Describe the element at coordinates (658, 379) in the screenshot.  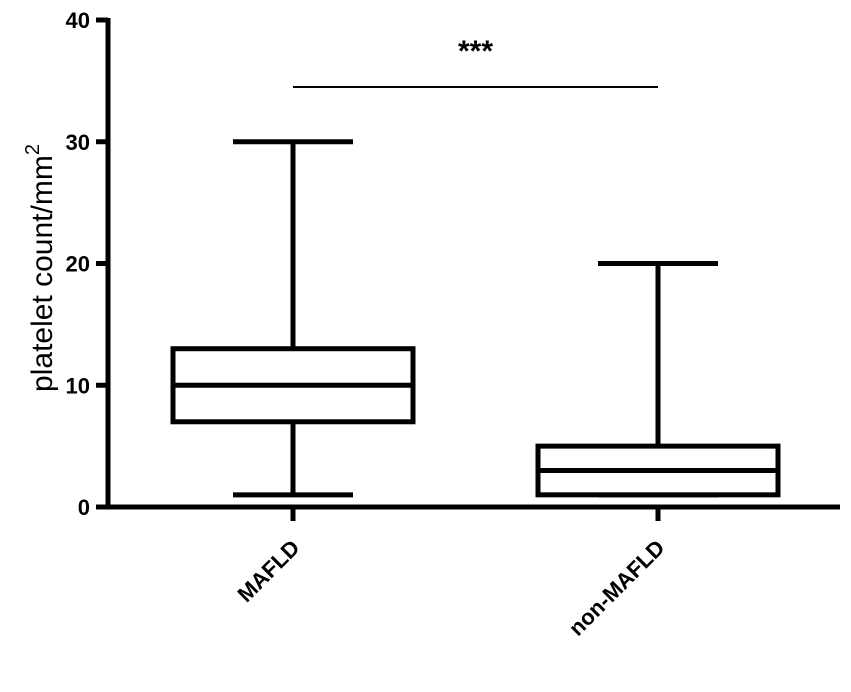
I see `box-non-mafld` at that location.